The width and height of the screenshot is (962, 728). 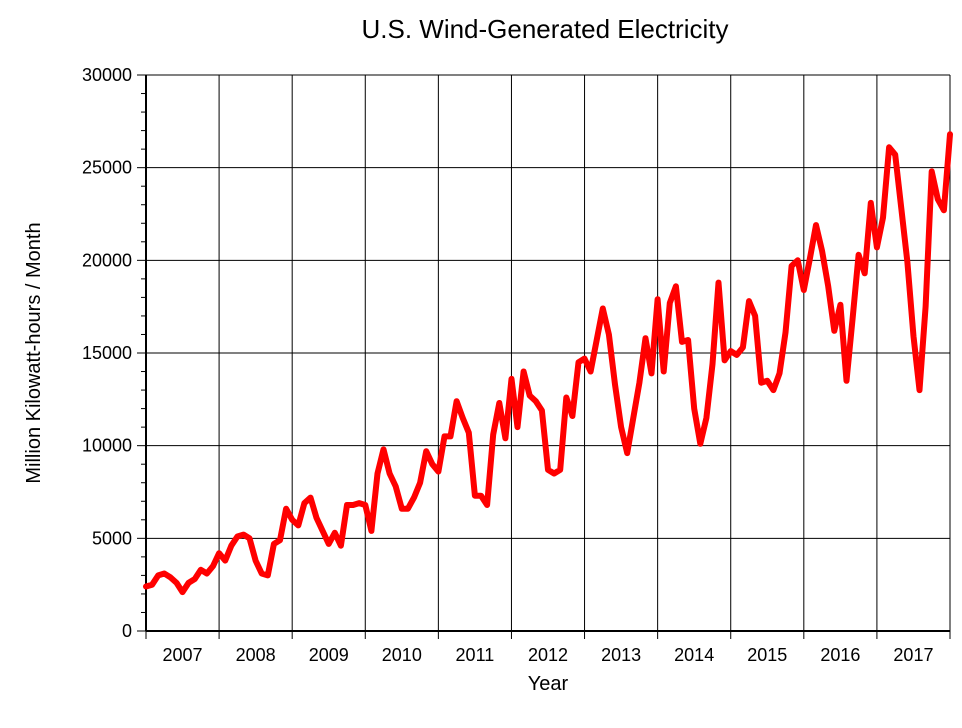 I want to click on y-tick-label: 0, so click(x=127, y=631).